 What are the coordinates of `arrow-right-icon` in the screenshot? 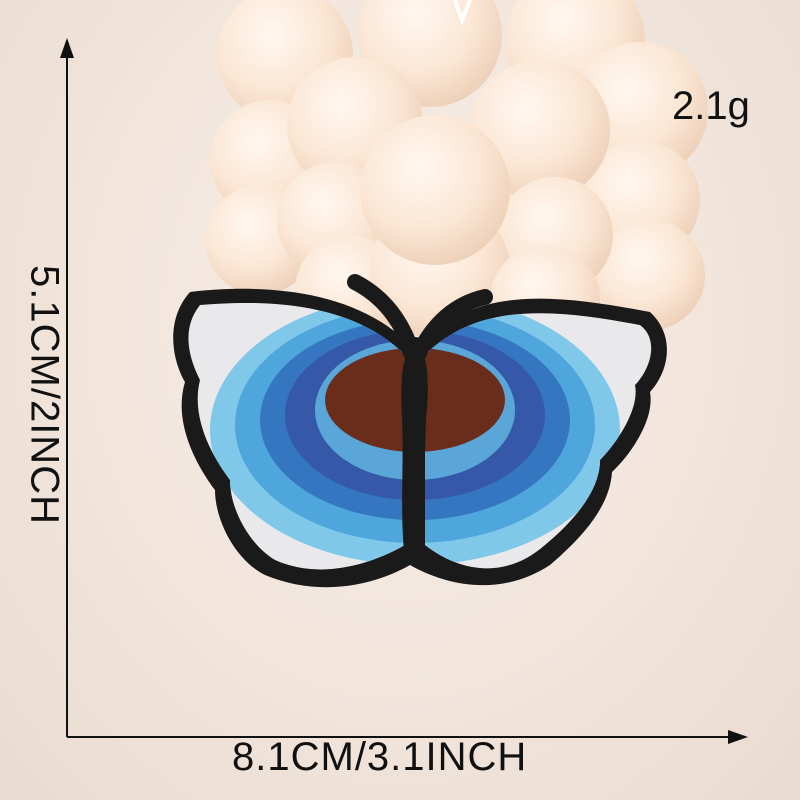 It's located at (738, 737).